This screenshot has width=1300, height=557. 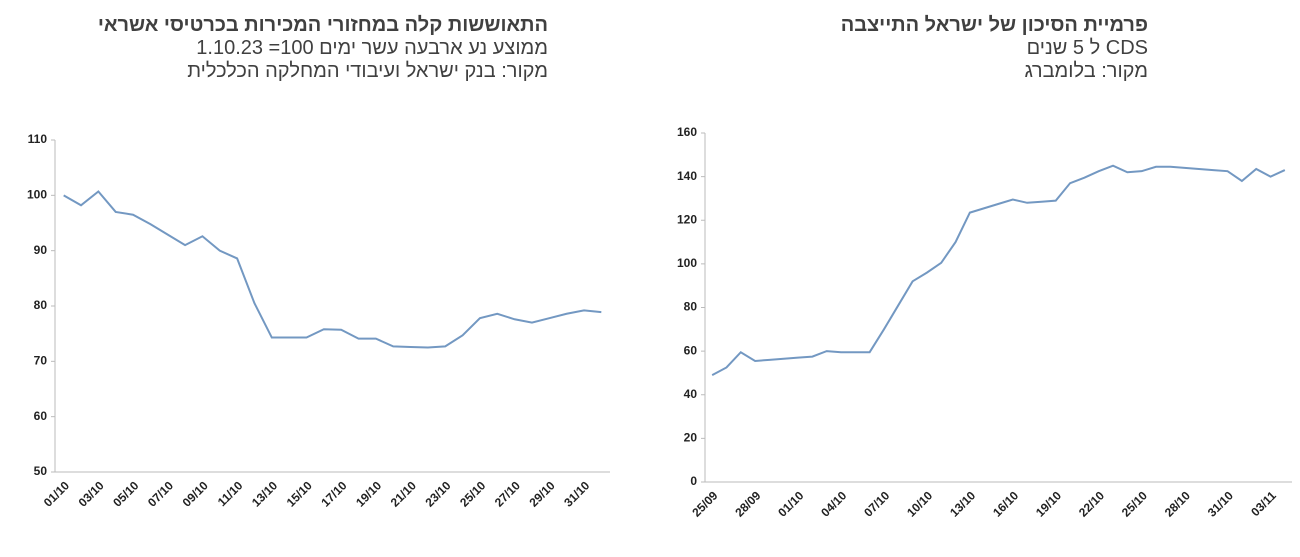 I want to click on x-tick-label: 15/10, so click(x=299, y=493).